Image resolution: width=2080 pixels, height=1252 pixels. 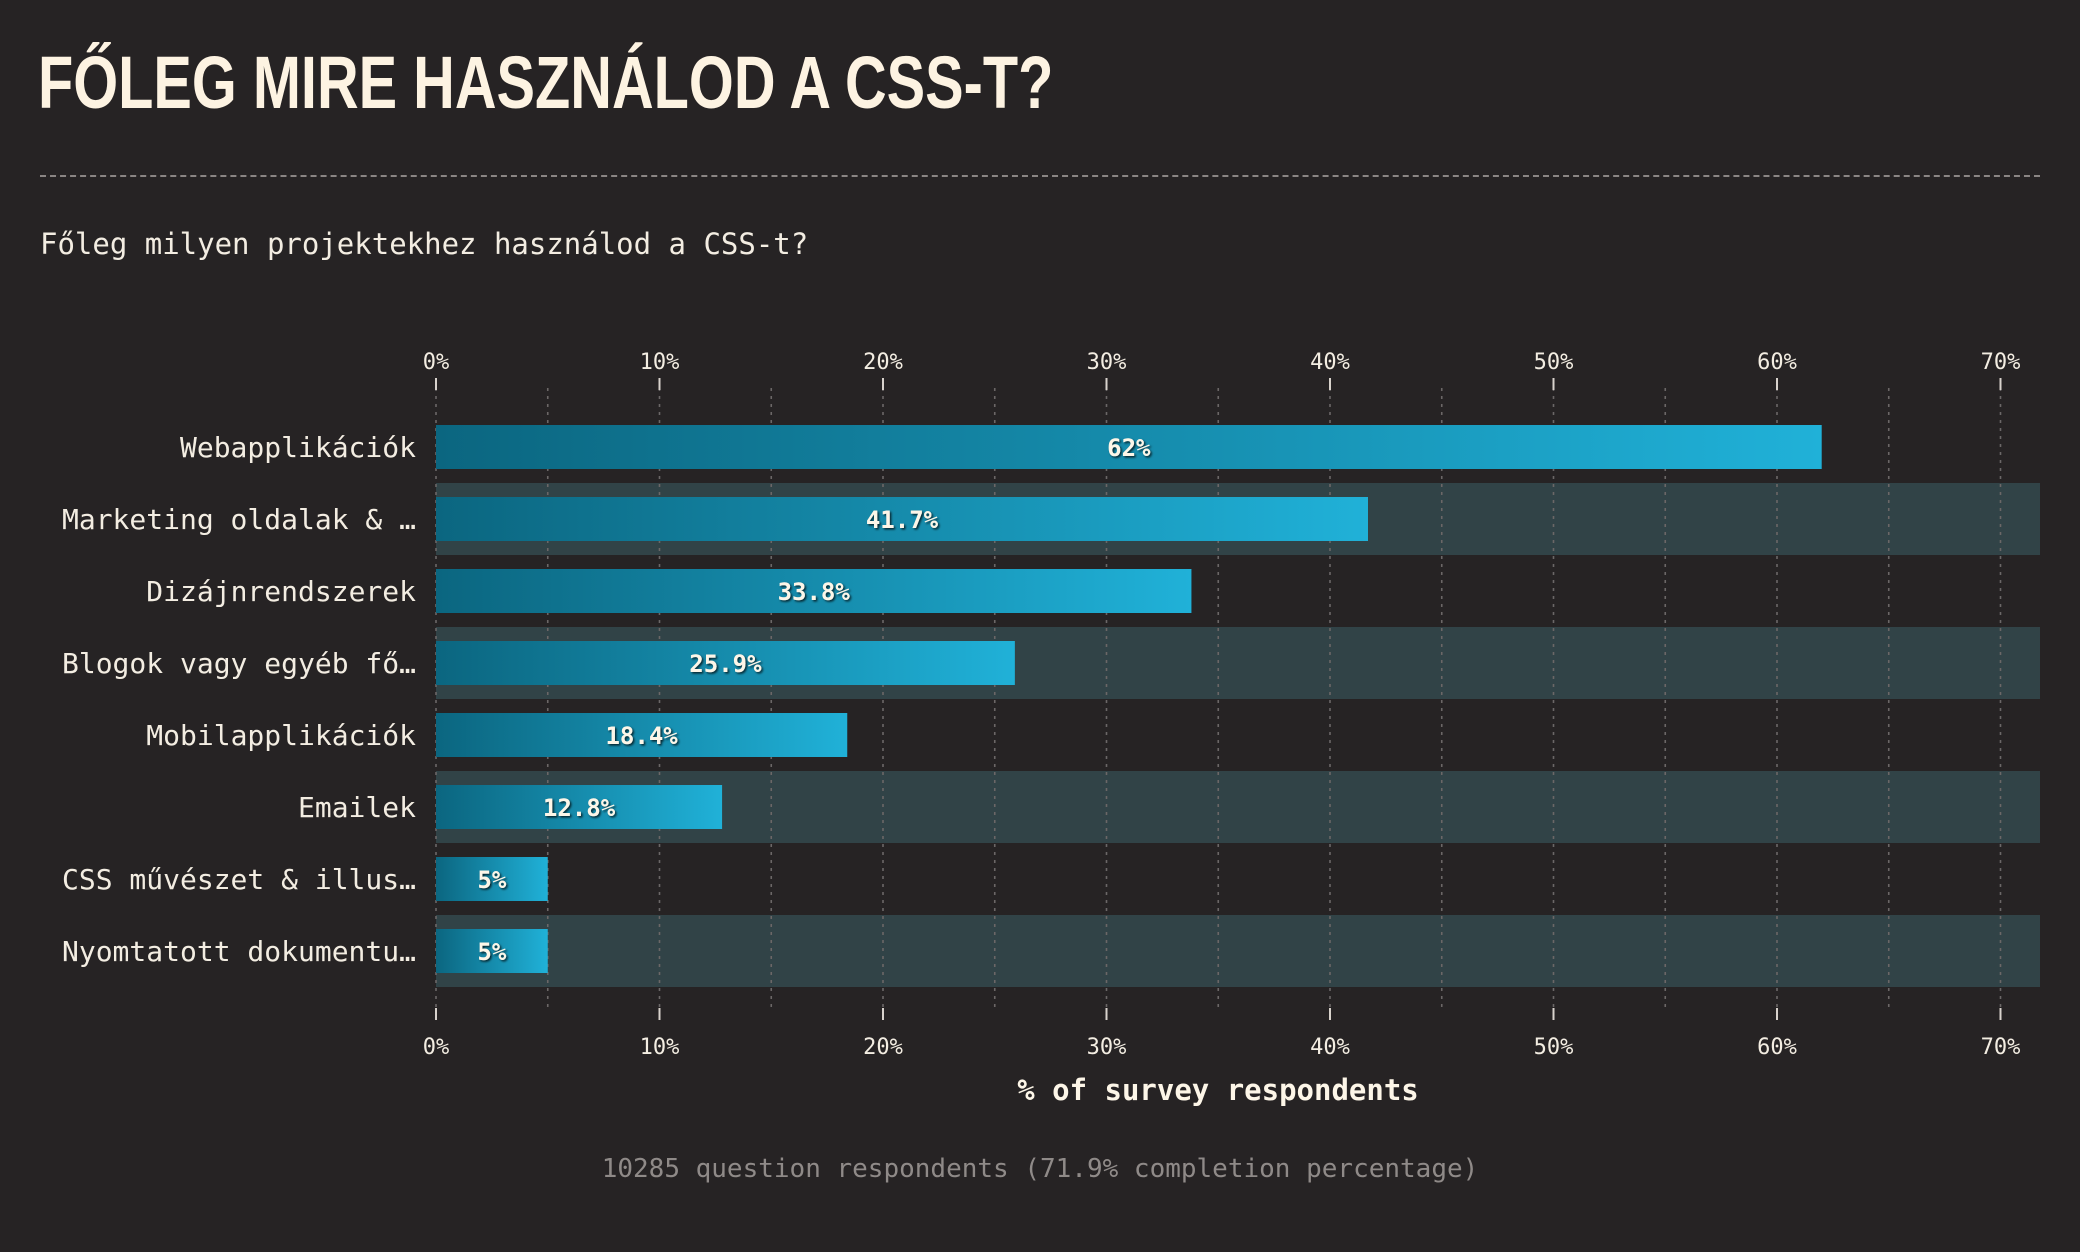 I want to click on bar-value-label: 33.8%, so click(x=814, y=592).